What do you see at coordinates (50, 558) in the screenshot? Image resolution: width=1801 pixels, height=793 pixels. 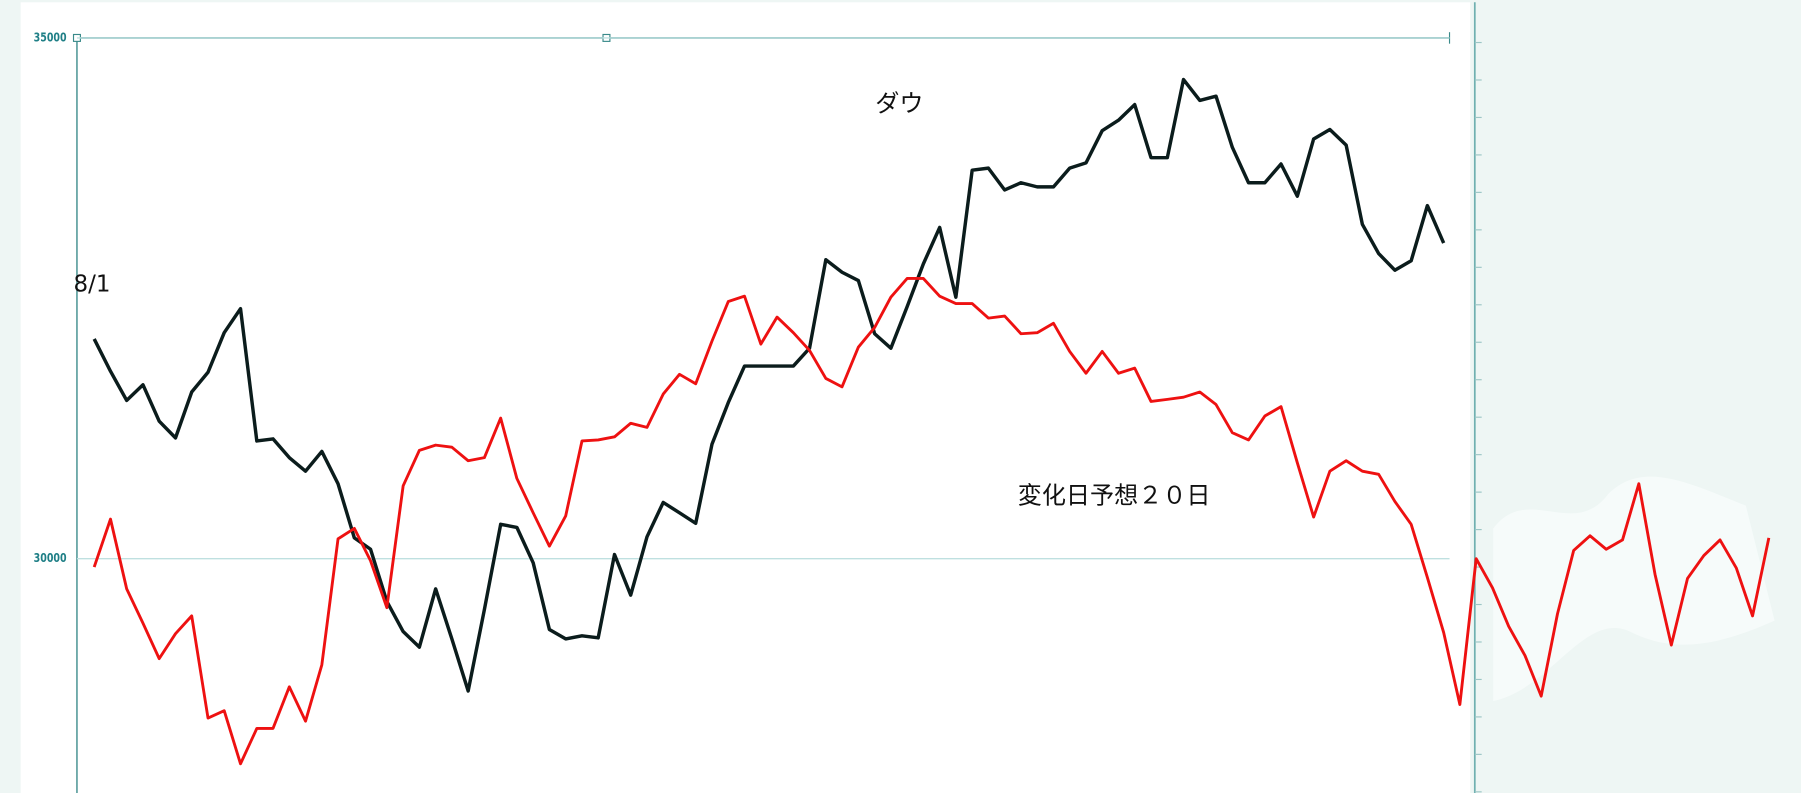 I see `y-tick-label: 30000` at bounding box center [50, 558].